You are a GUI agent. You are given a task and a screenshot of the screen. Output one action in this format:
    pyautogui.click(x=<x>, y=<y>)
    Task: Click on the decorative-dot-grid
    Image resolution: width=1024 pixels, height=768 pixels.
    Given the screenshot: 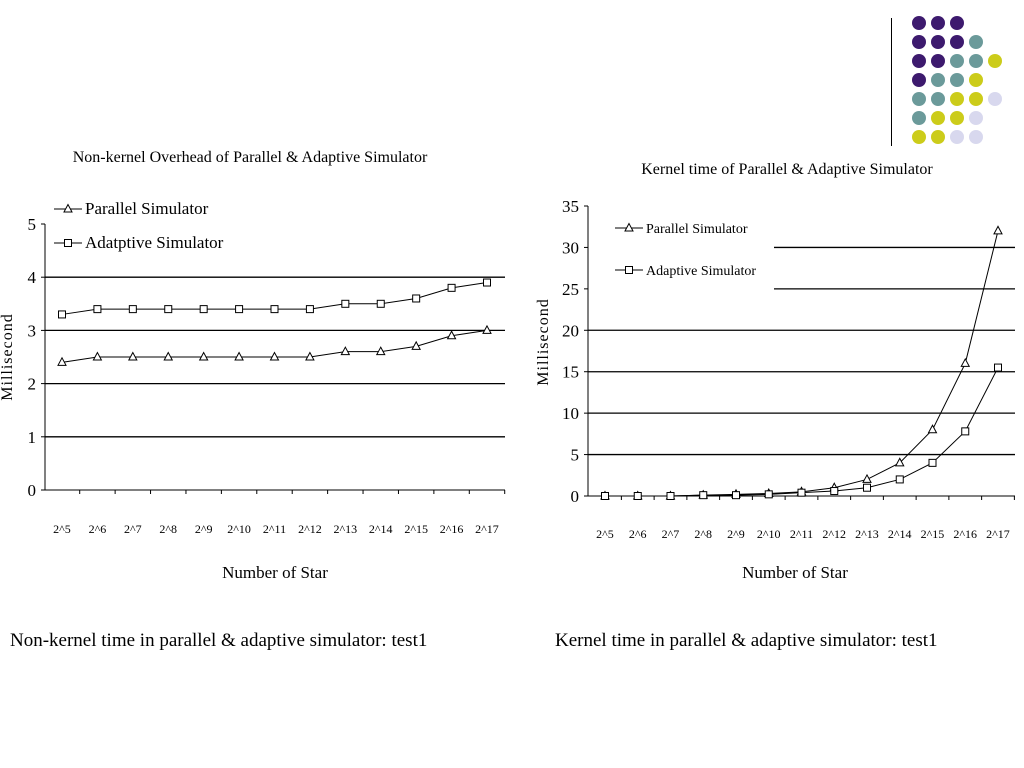 What is the action you would take?
    pyautogui.click(x=957, y=80)
    